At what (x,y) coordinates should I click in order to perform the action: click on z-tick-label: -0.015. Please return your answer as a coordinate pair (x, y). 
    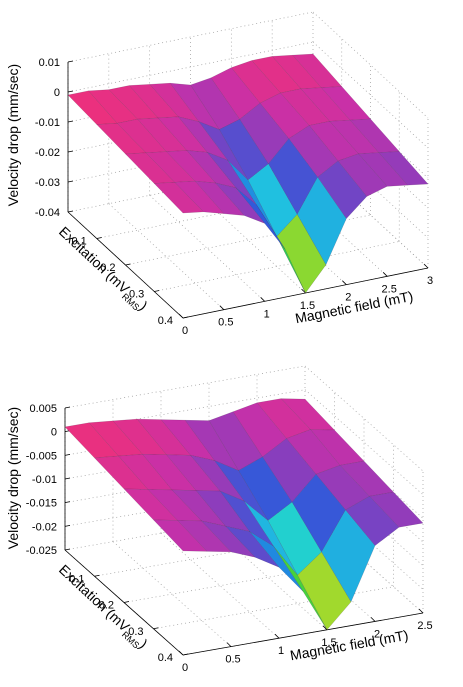
    Looking at the image, I should click on (41, 504).